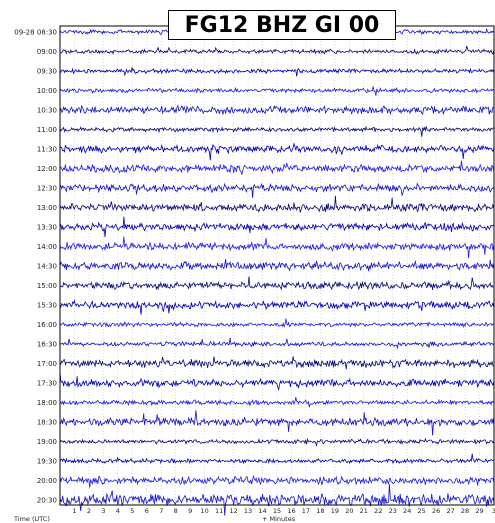 This screenshot has height=523, width=495. What do you see at coordinates (407, 511) in the screenshot?
I see `x-tick-label: 24` at bounding box center [407, 511].